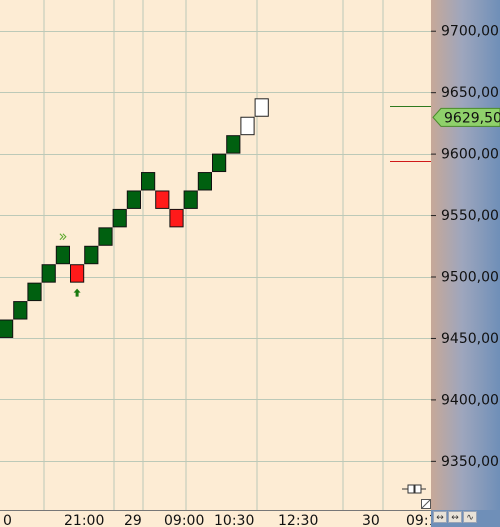  What do you see at coordinates (410, 134) in the screenshot?
I see `reference-lines` at bounding box center [410, 134].